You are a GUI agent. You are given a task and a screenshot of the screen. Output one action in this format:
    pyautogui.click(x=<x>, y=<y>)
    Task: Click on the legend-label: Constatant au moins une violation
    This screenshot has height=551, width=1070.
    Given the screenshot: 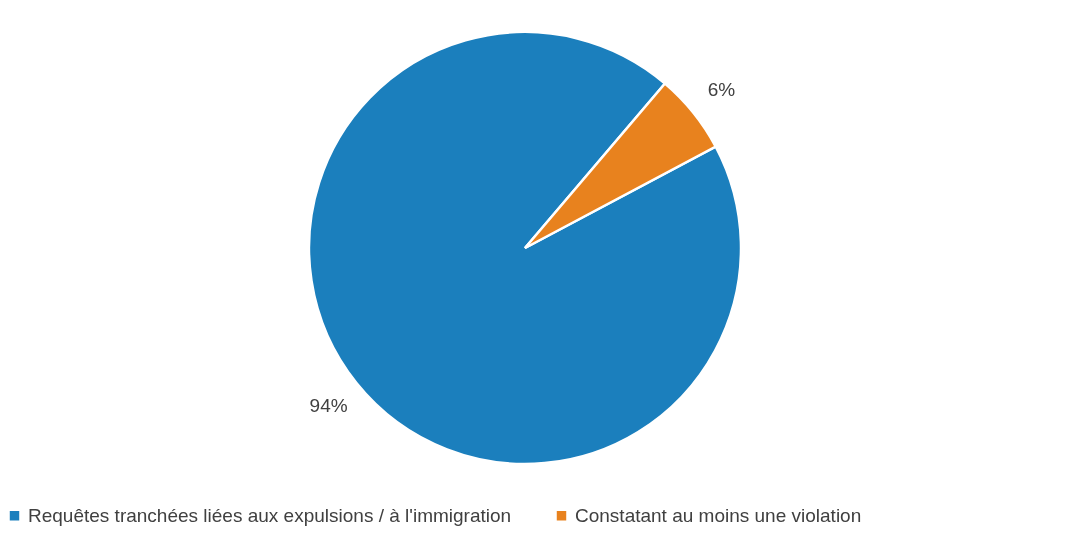 What is the action you would take?
    pyautogui.click(x=718, y=515)
    